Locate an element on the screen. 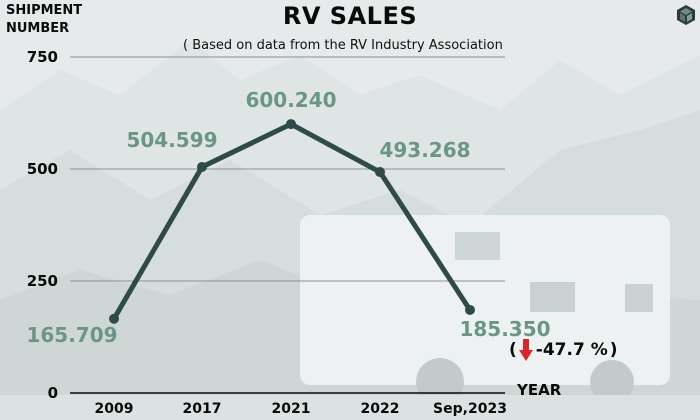 This screenshot has height=420, width=700. down-arrow-icon is located at coordinates (525, 350).